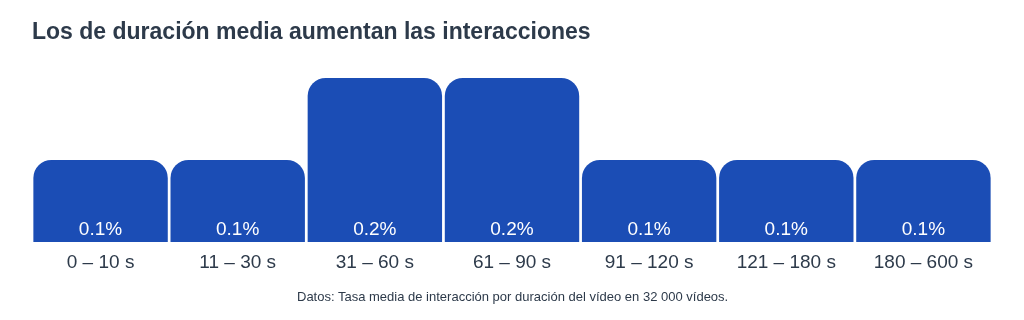  What do you see at coordinates (311, 30) in the screenshot?
I see `chart-title: Los de duración media aumentan las interacciones` at bounding box center [311, 30].